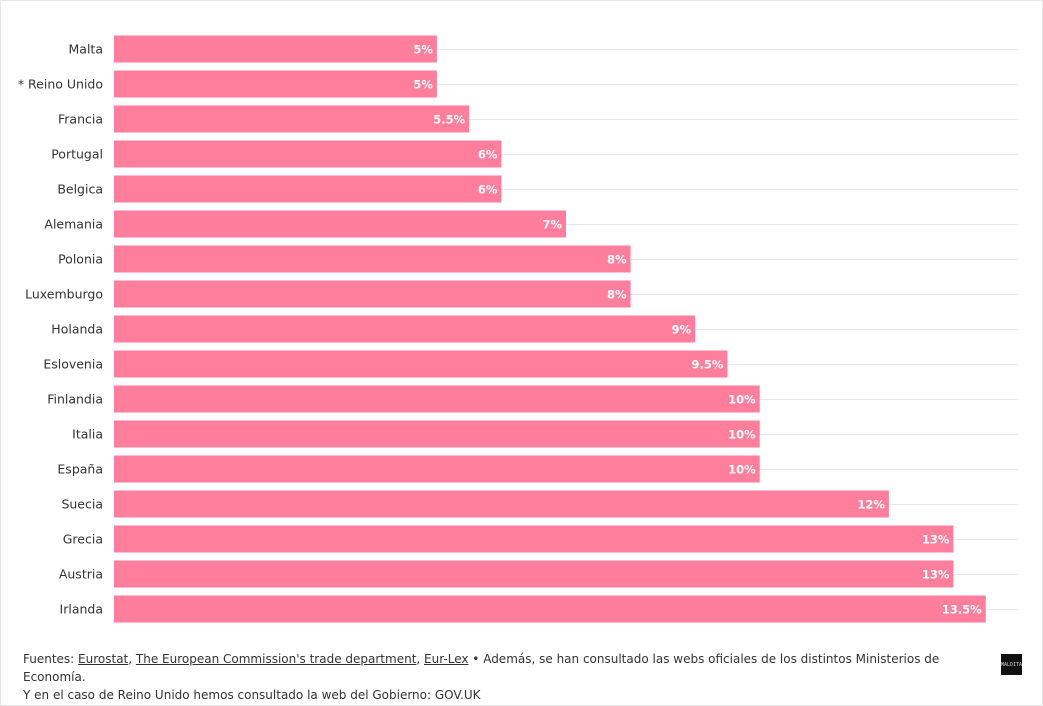 This screenshot has width=1043, height=706. Describe the element at coordinates (77, 154) in the screenshot. I see `category-label: Portugal` at that location.